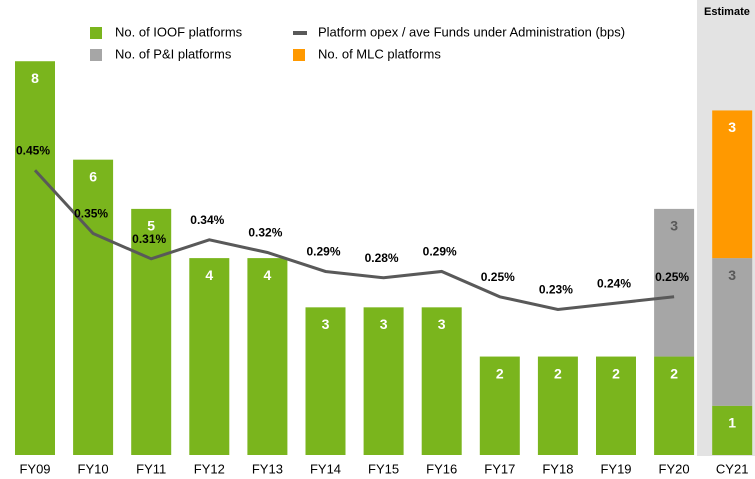  Describe the element at coordinates (674, 468) in the screenshot. I see `x-tick-label: FY20` at that location.